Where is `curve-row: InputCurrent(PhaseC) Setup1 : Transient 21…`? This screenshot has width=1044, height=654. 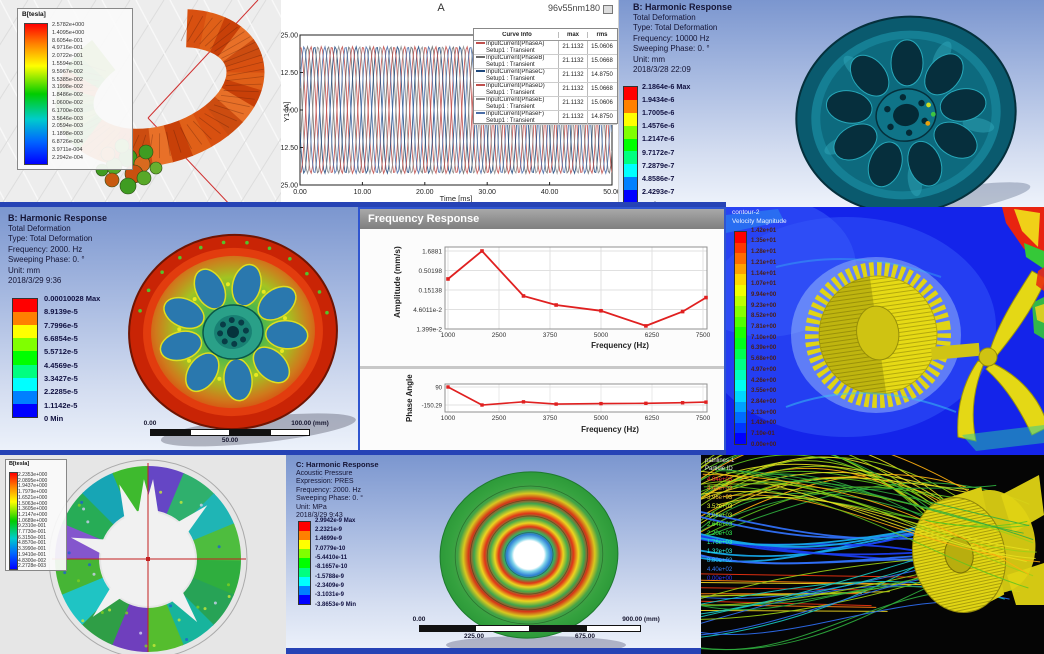
curve-row: InputCurrent(PhaseC) Setup1 : Transient 21… is located at coordinates (545, 76).